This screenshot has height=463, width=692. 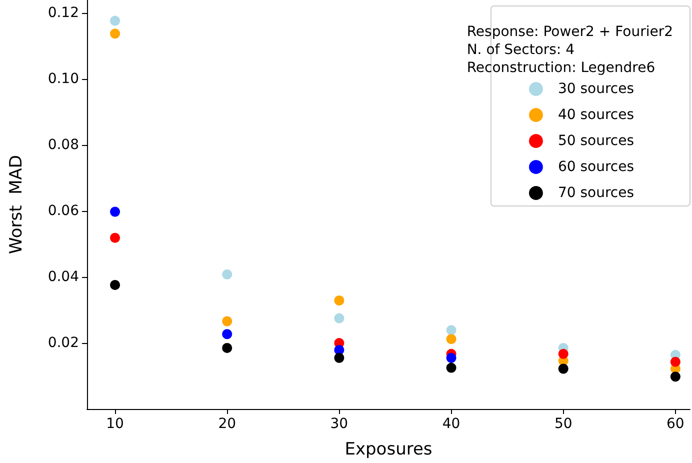 What do you see at coordinates (63, 145) in the screenshot?
I see `y-tick-label: 0.08` at bounding box center [63, 145].